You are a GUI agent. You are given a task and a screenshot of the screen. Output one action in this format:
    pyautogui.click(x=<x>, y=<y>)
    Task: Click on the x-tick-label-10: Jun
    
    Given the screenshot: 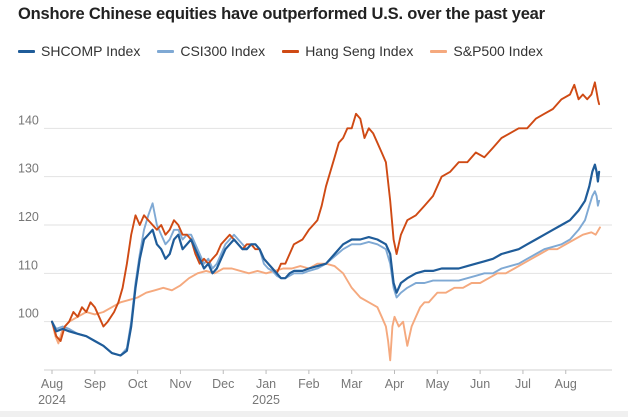 What is the action you would take?
    pyautogui.click(x=480, y=384)
    